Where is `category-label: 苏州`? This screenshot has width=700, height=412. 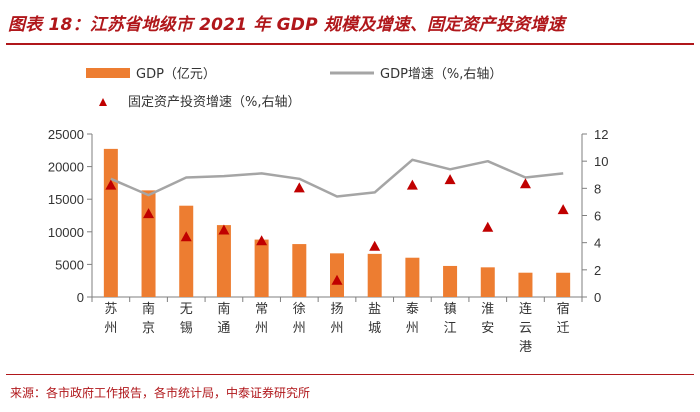 category-label: 苏州 is located at coordinates (110, 318).